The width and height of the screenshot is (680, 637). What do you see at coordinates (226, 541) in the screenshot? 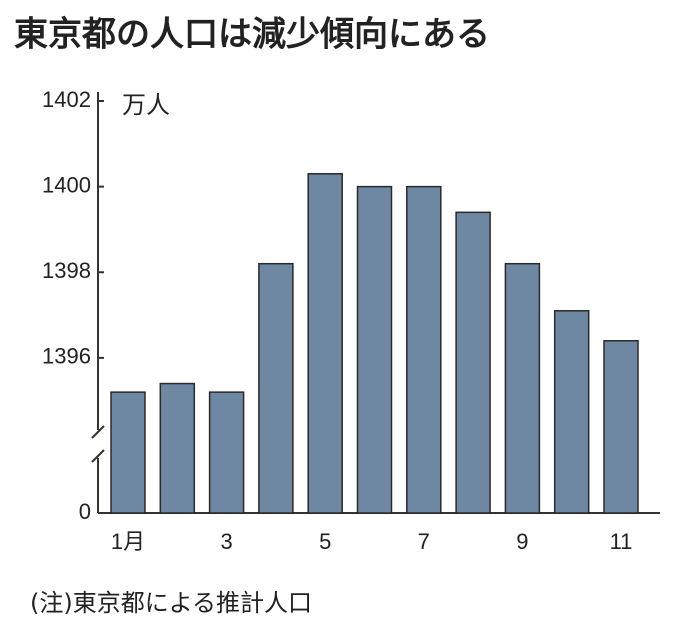
I see `x-tick-label: 3` at bounding box center [226, 541].